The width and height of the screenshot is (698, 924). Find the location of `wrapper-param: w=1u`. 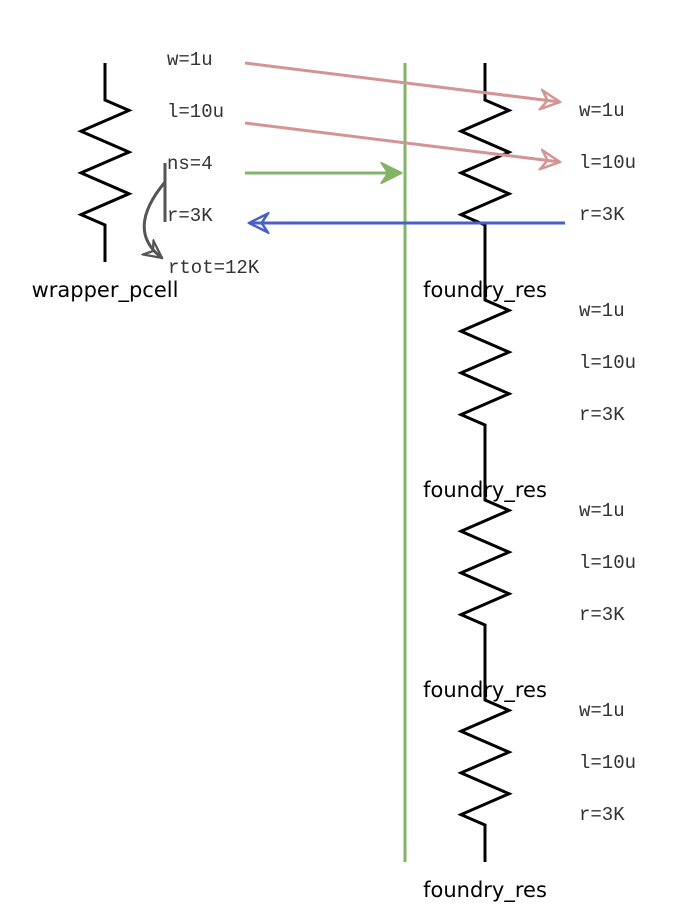

wrapper-param: w=1u is located at coordinates (190, 60).